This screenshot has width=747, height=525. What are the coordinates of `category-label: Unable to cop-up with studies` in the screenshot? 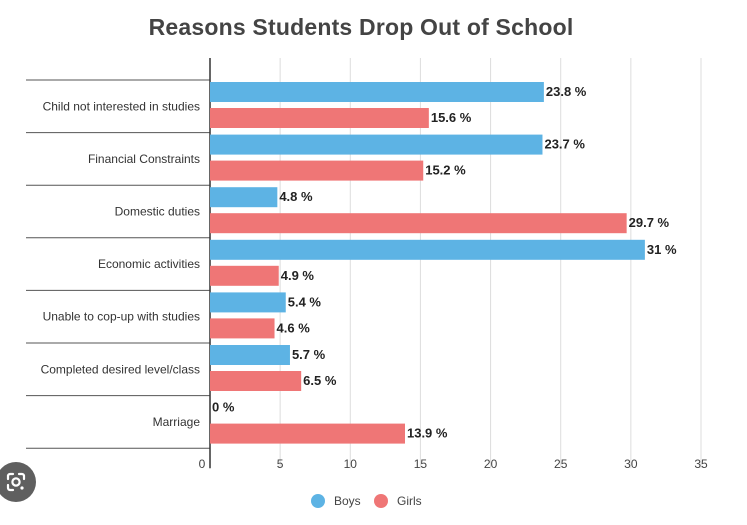 It's located at (121, 317).